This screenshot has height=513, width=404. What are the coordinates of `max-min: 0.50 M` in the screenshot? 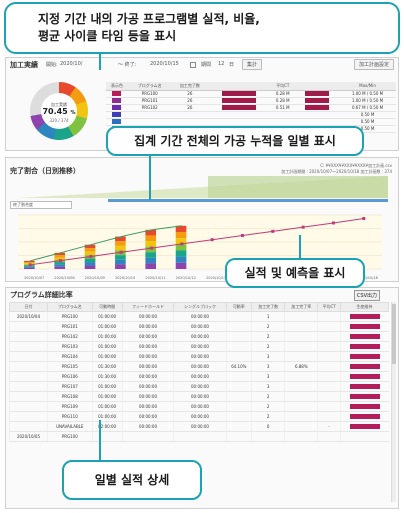 It's located at (367, 122).